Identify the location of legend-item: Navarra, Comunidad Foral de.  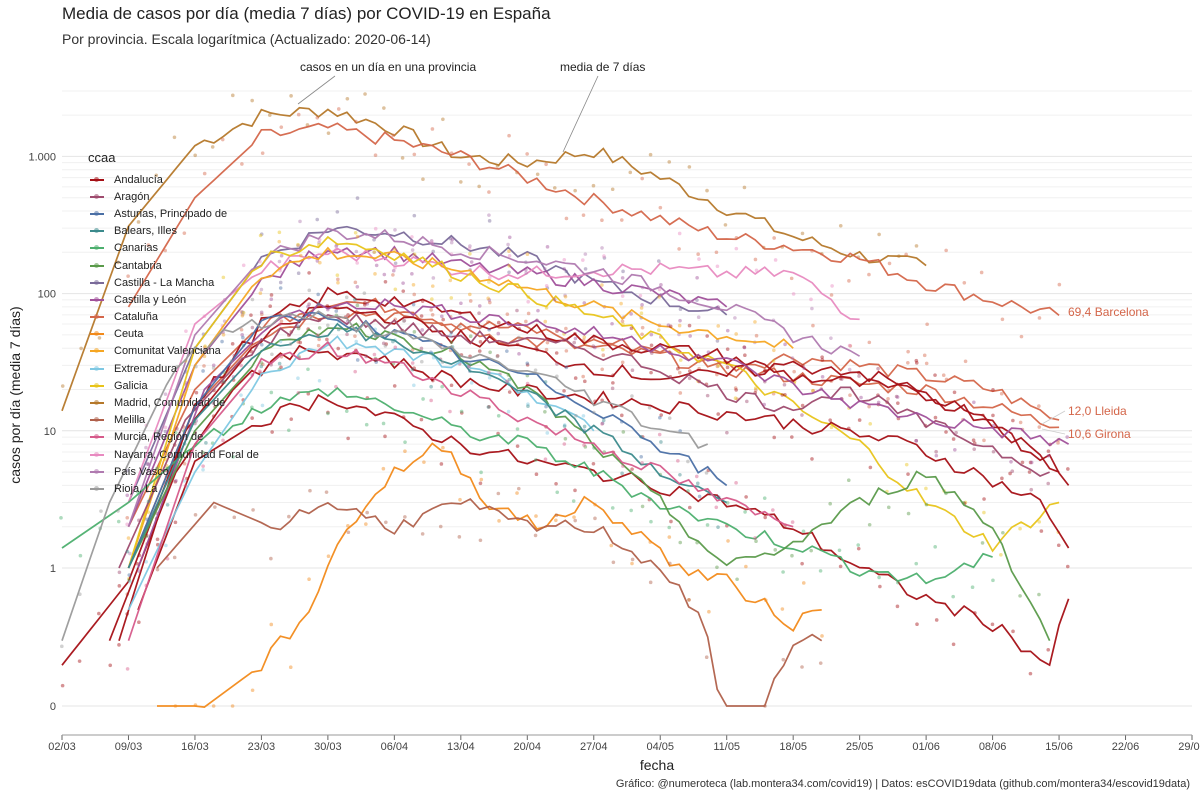
(173, 454).